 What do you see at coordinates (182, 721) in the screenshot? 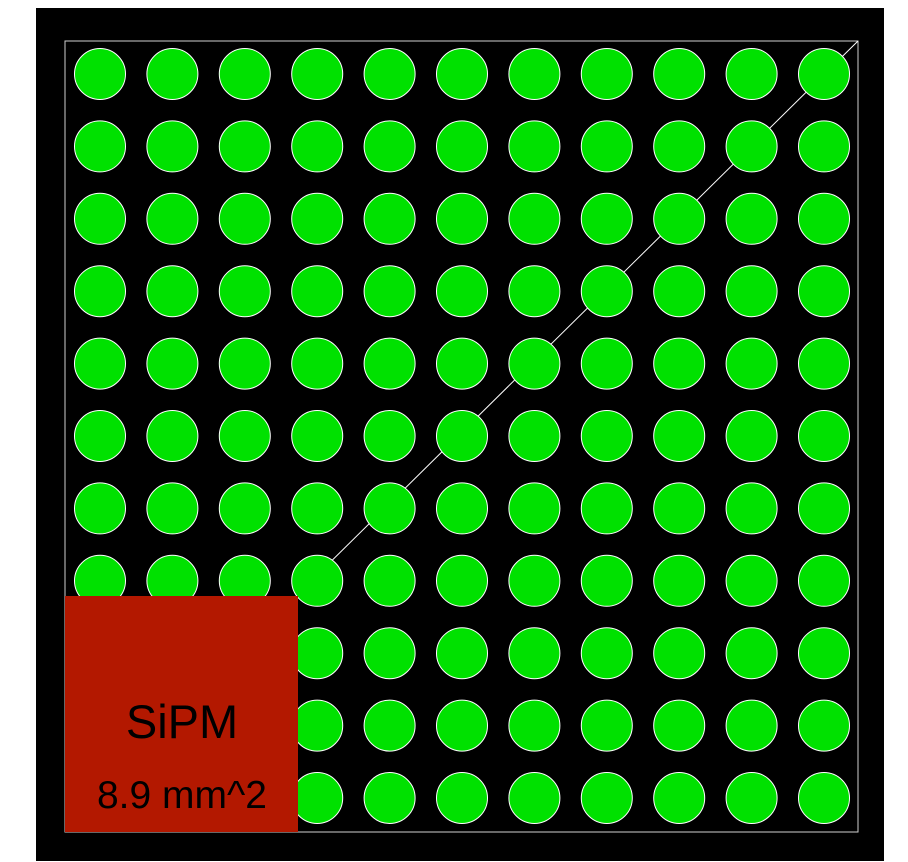
I see `sipm-title: SiPM` at bounding box center [182, 721].